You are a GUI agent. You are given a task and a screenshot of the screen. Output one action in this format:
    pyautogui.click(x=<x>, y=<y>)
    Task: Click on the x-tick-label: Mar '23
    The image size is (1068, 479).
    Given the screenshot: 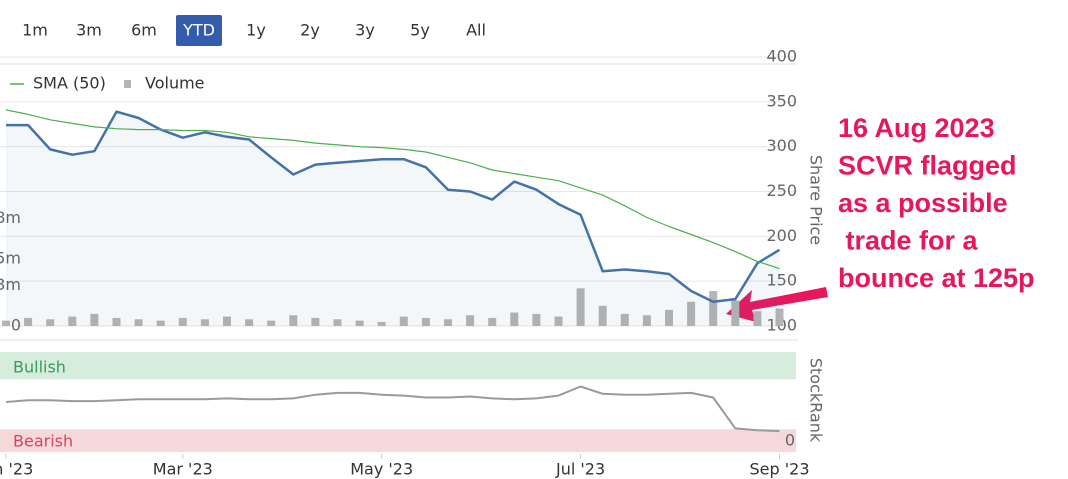 What is the action you would take?
    pyautogui.click(x=183, y=469)
    